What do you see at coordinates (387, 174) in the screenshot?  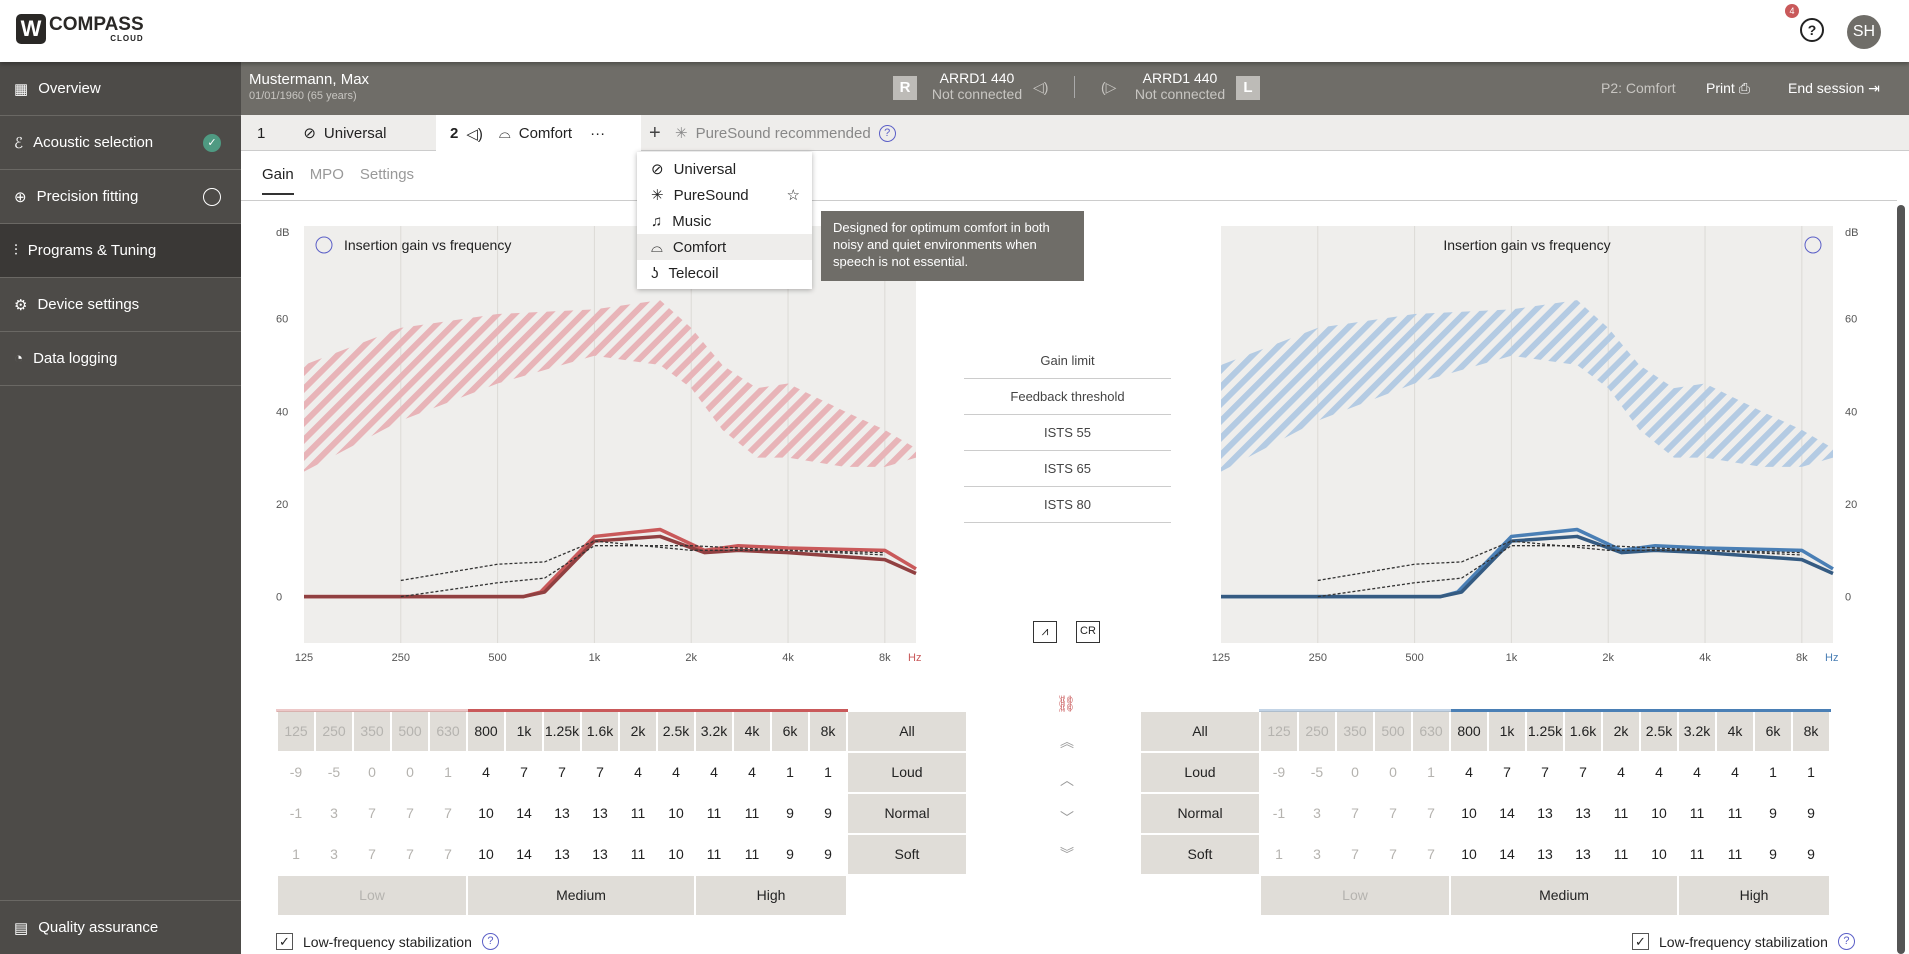 I see `tab-settings: Settings` at bounding box center [387, 174].